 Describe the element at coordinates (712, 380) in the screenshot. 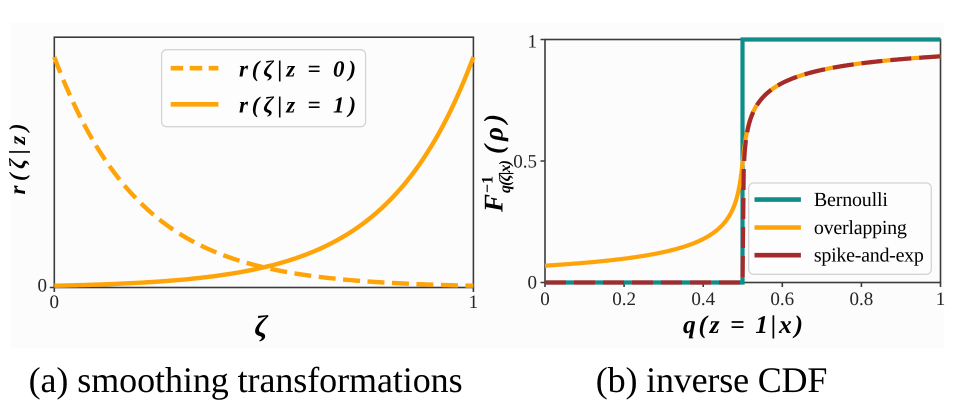

I see `svg-text: (b) inverse CDF` at that location.